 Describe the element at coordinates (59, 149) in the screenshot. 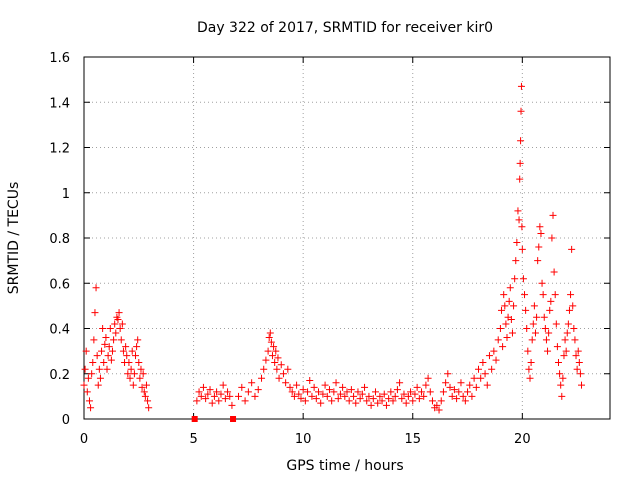

I see `y-tick-label: 1.2` at that location.